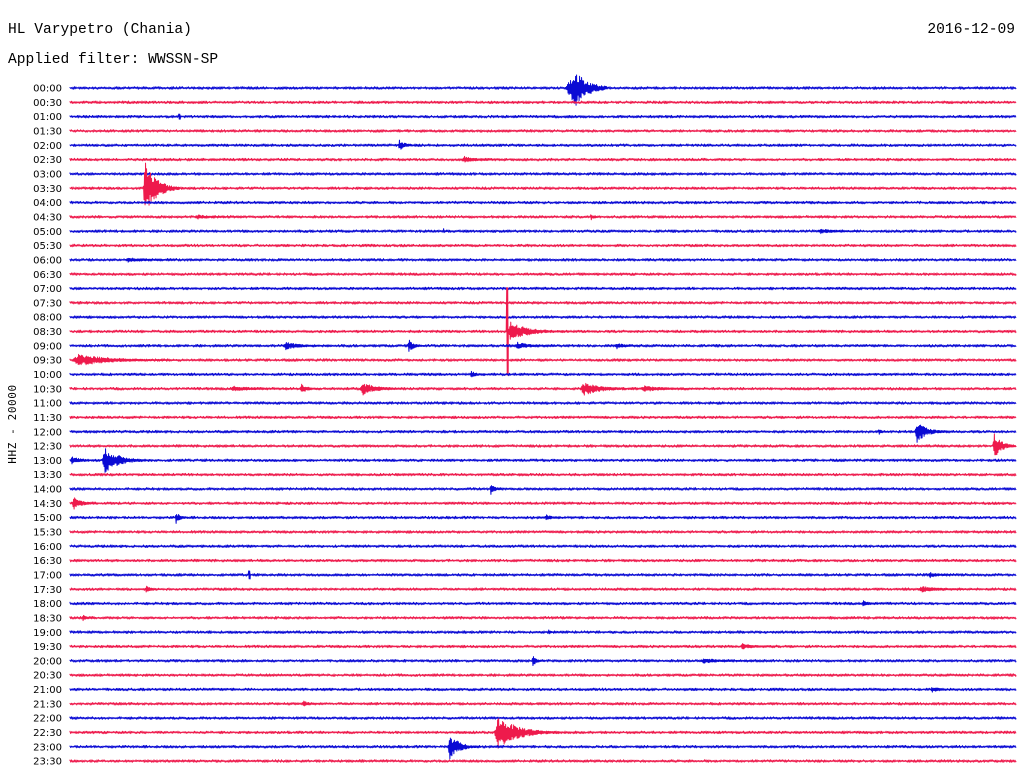  Describe the element at coordinates (525, 145) in the screenshot. I see `trace-row: 02:00` at that location.